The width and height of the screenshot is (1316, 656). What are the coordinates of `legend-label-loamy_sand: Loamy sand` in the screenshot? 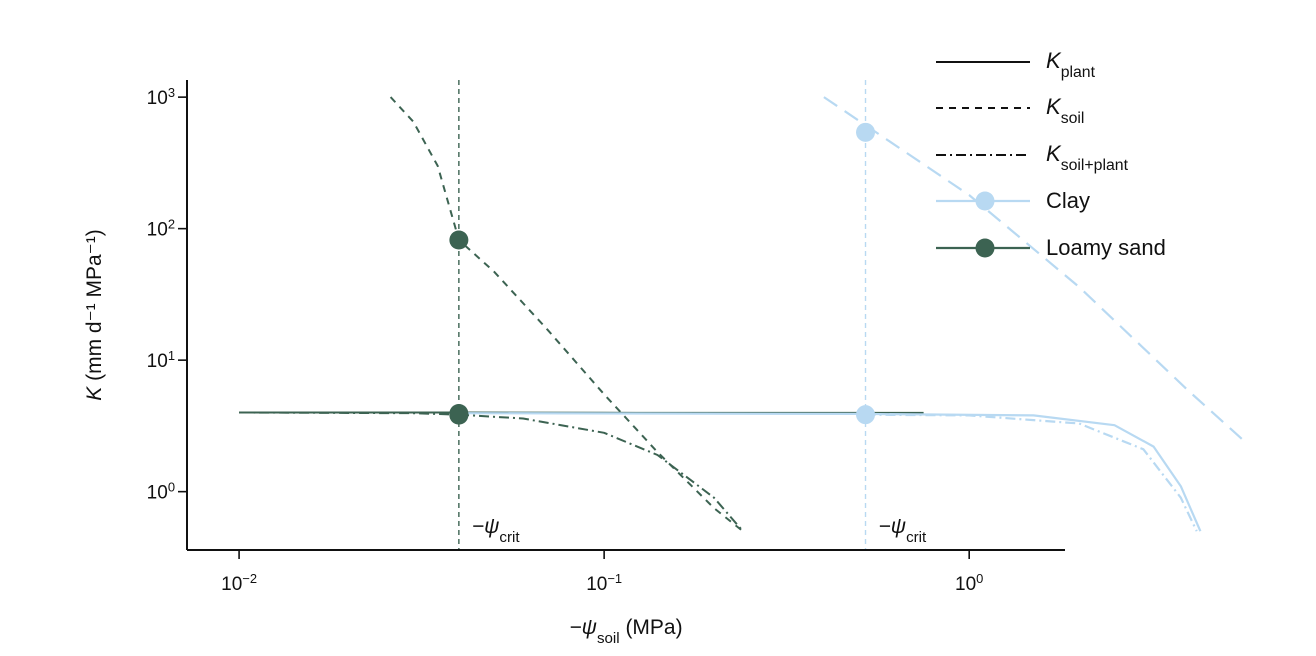 It's located at (1106, 247).